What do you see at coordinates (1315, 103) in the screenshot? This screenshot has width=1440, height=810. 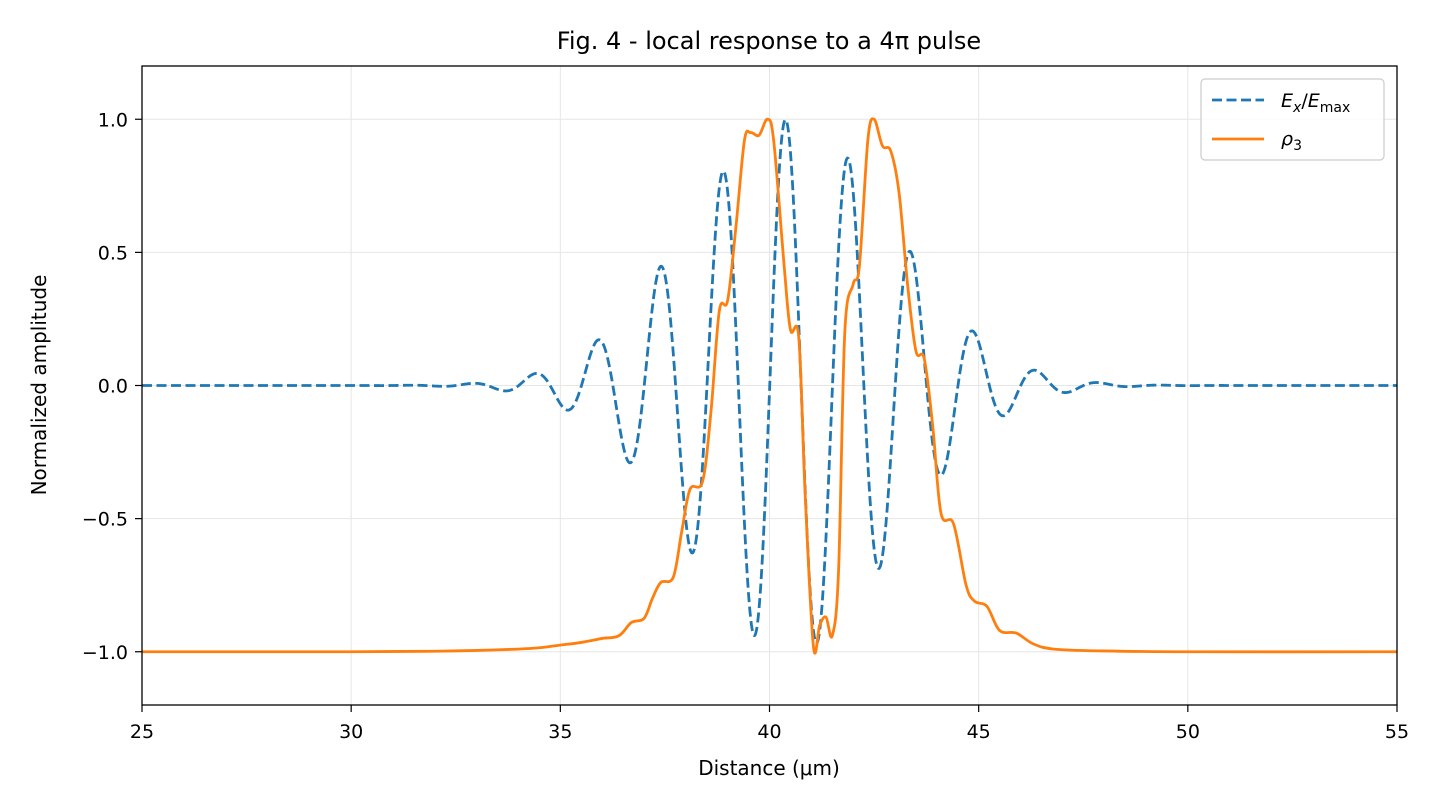 I see `legend-label-ex: Ex/Emax` at bounding box center [1315, 103].